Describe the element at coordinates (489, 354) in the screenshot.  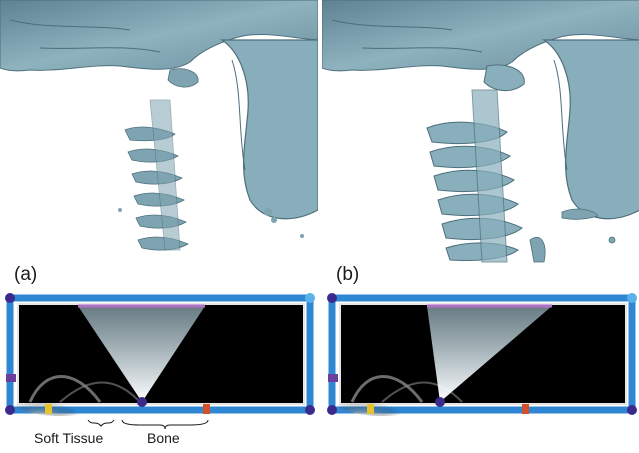
I see `triangle-widget-b` at that location.